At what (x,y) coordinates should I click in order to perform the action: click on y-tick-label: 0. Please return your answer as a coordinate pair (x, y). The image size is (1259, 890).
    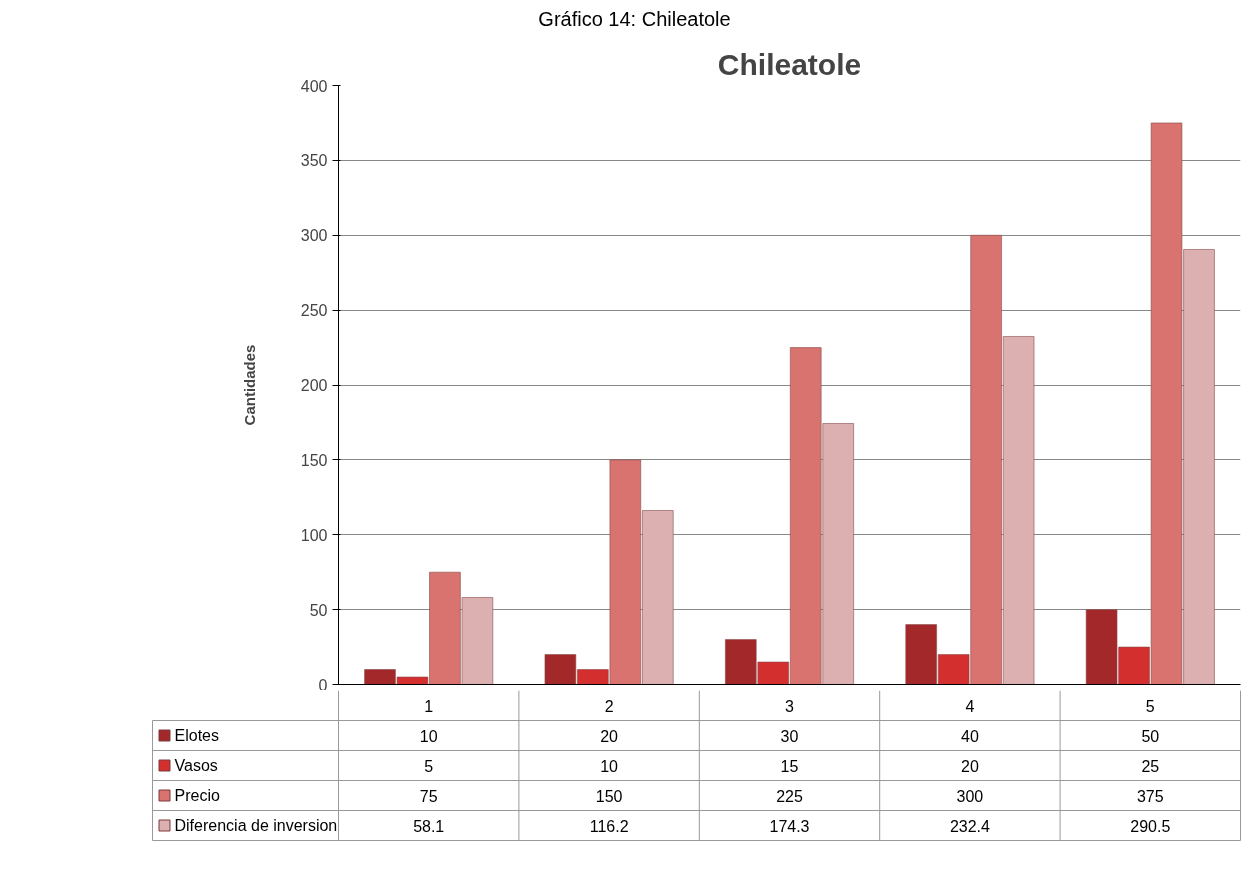
    Looking at the image, I should click on (323, 685).